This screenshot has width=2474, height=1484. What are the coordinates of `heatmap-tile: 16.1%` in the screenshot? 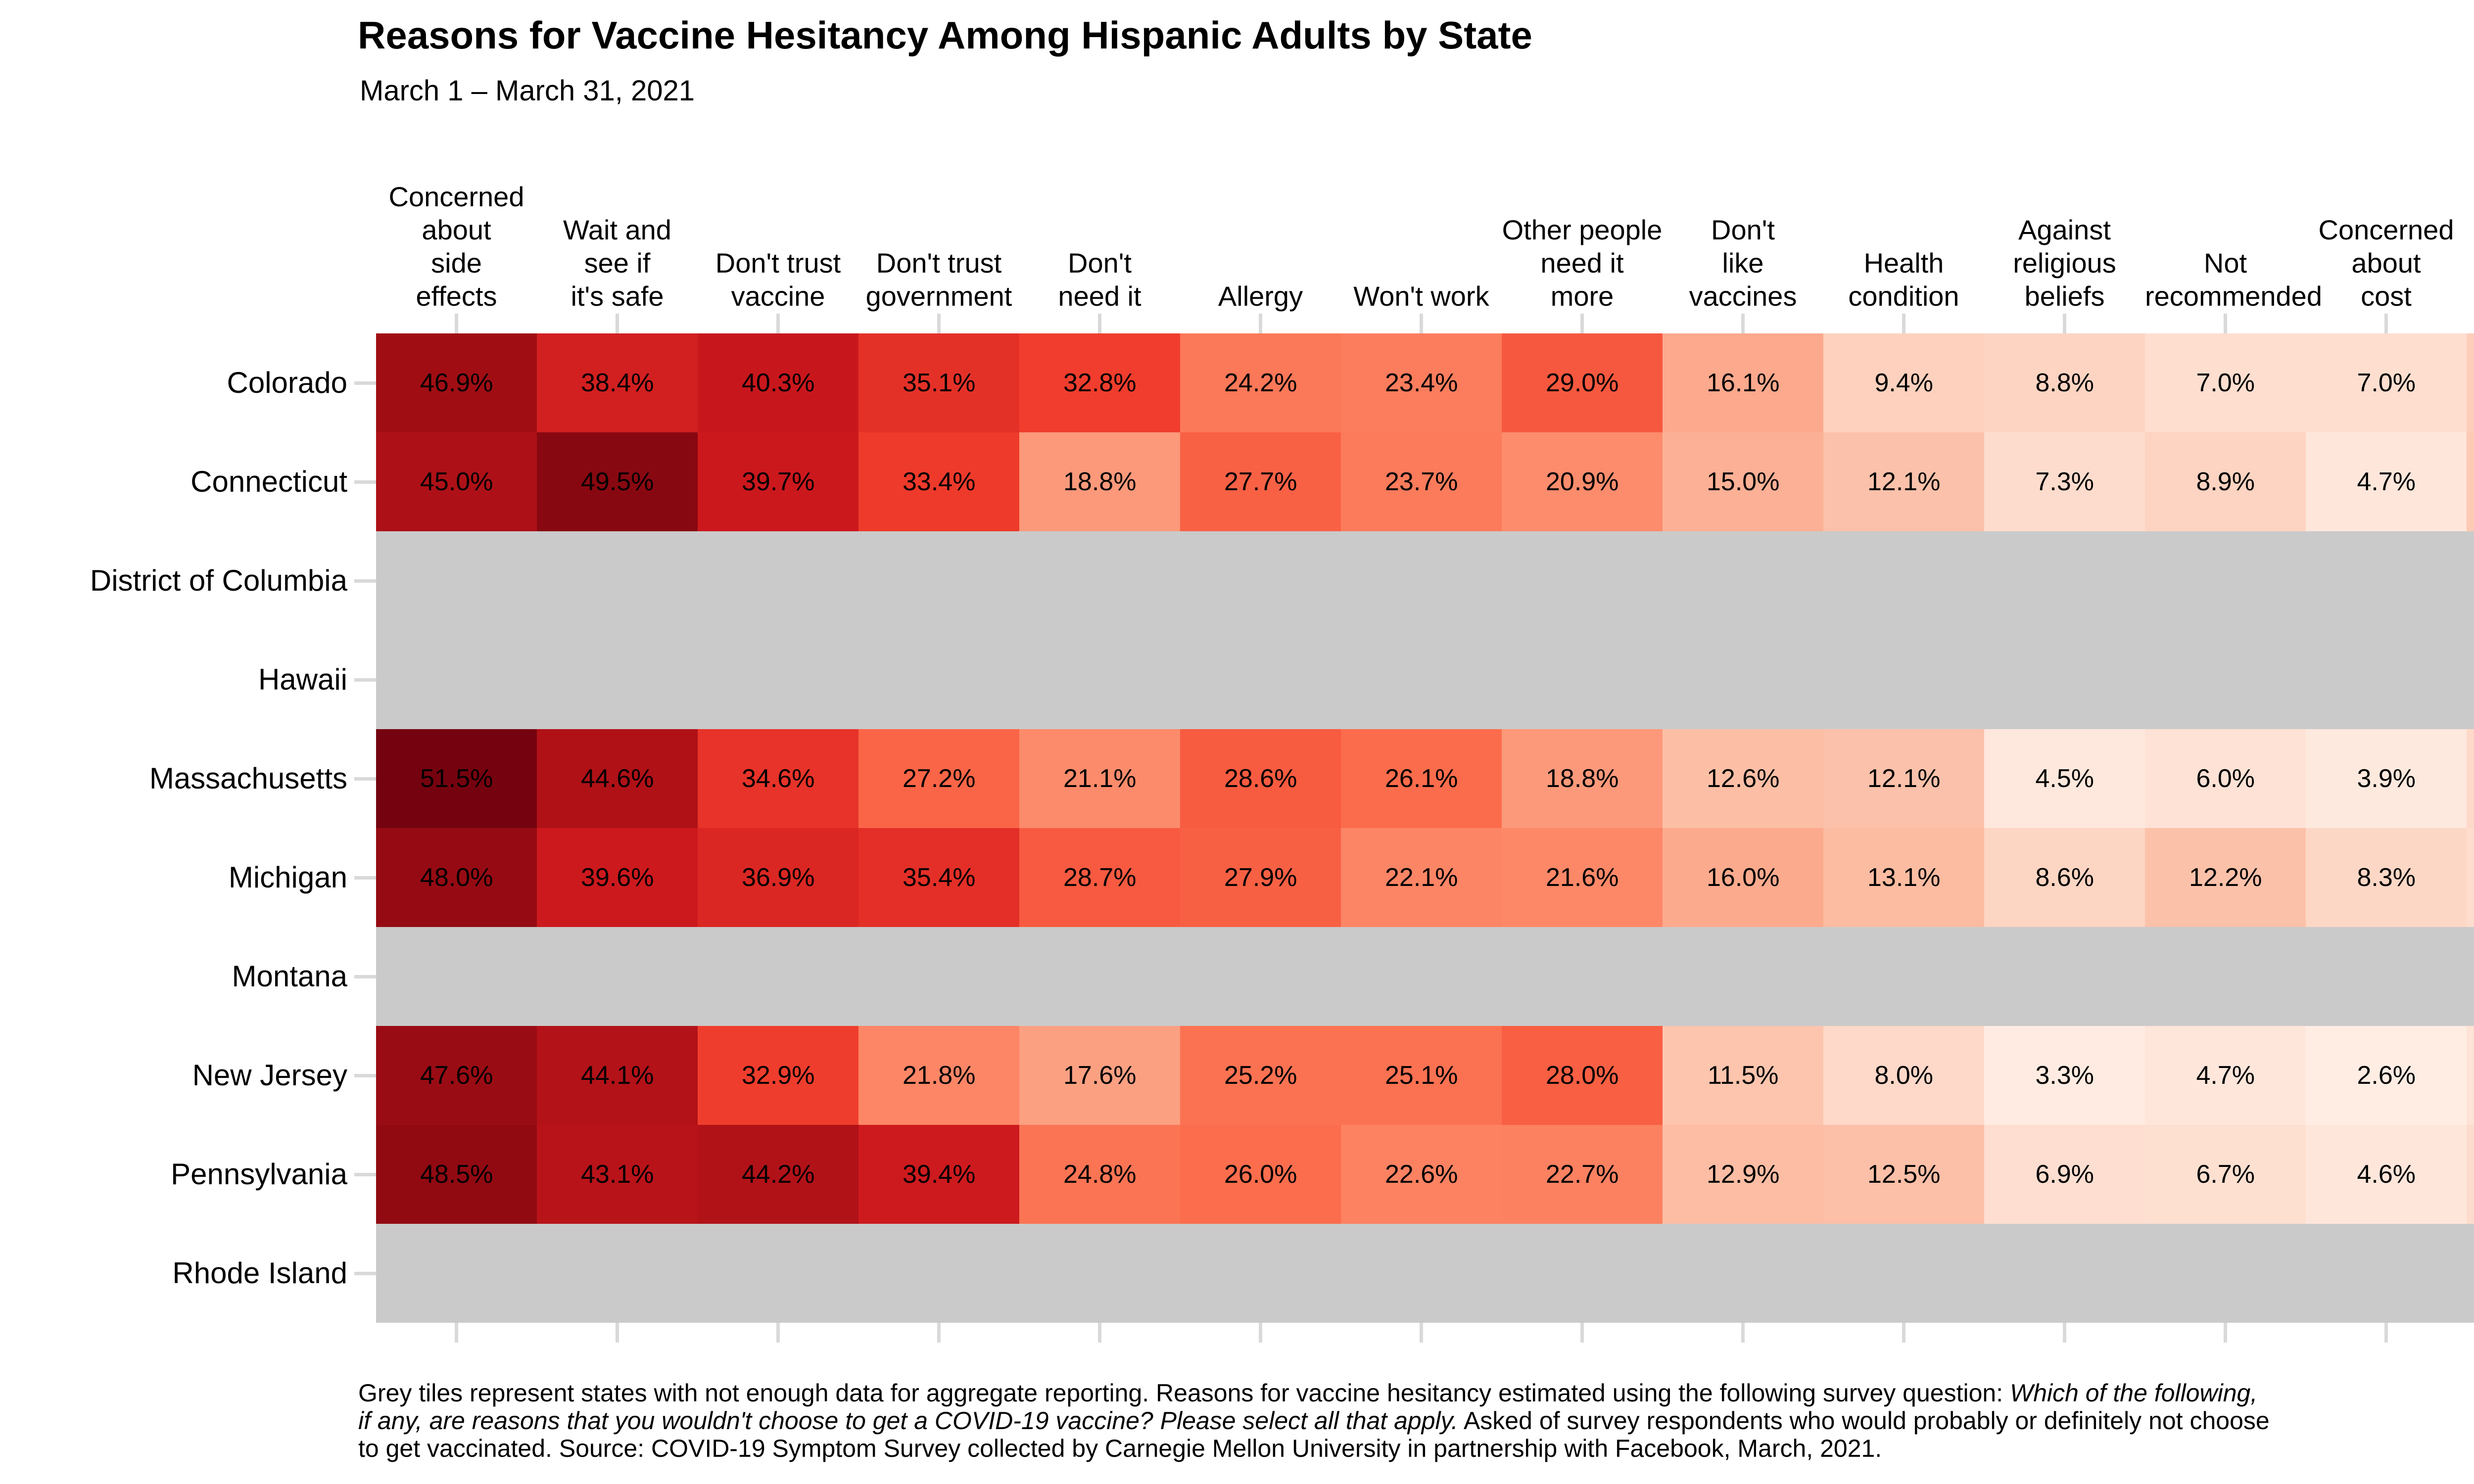 It's located at (1744, 383).